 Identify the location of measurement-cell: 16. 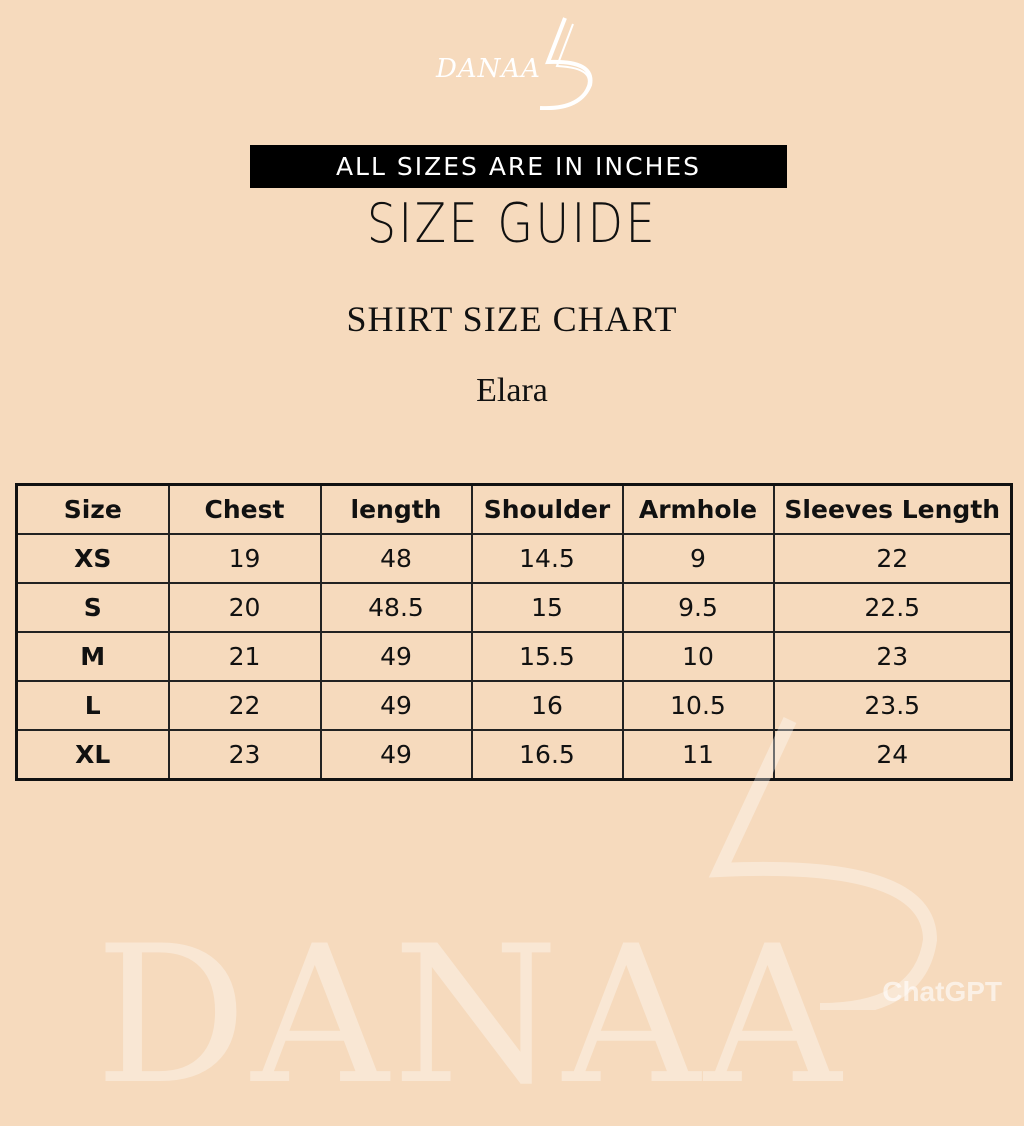
(547, 705).